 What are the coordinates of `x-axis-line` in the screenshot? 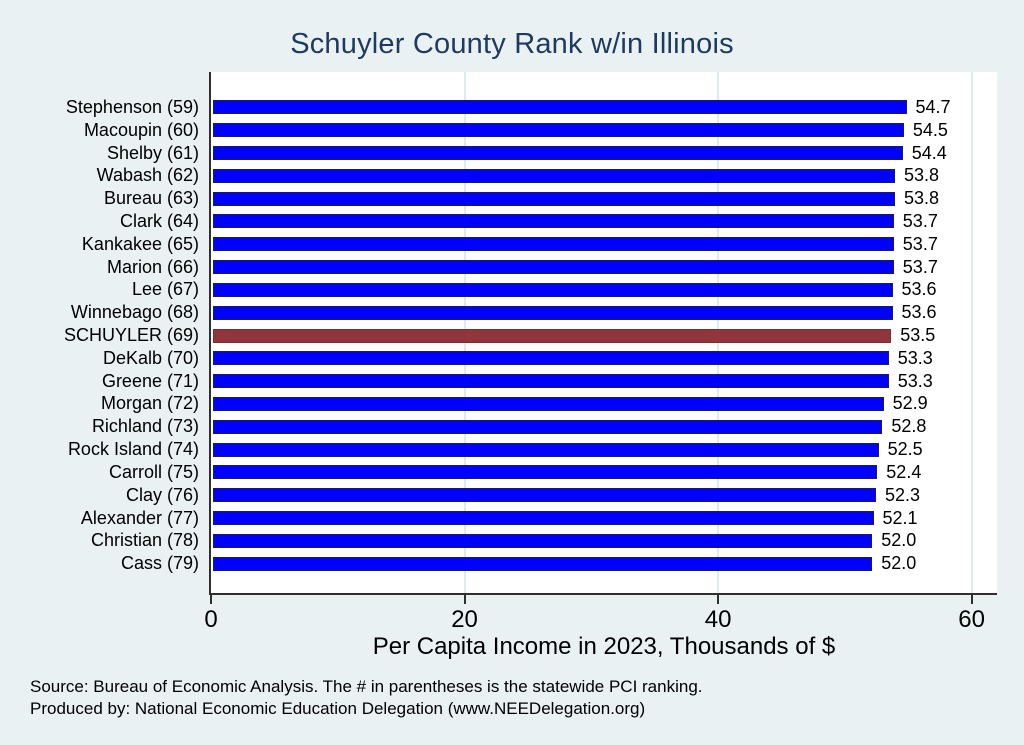 It's located at (603, 594).